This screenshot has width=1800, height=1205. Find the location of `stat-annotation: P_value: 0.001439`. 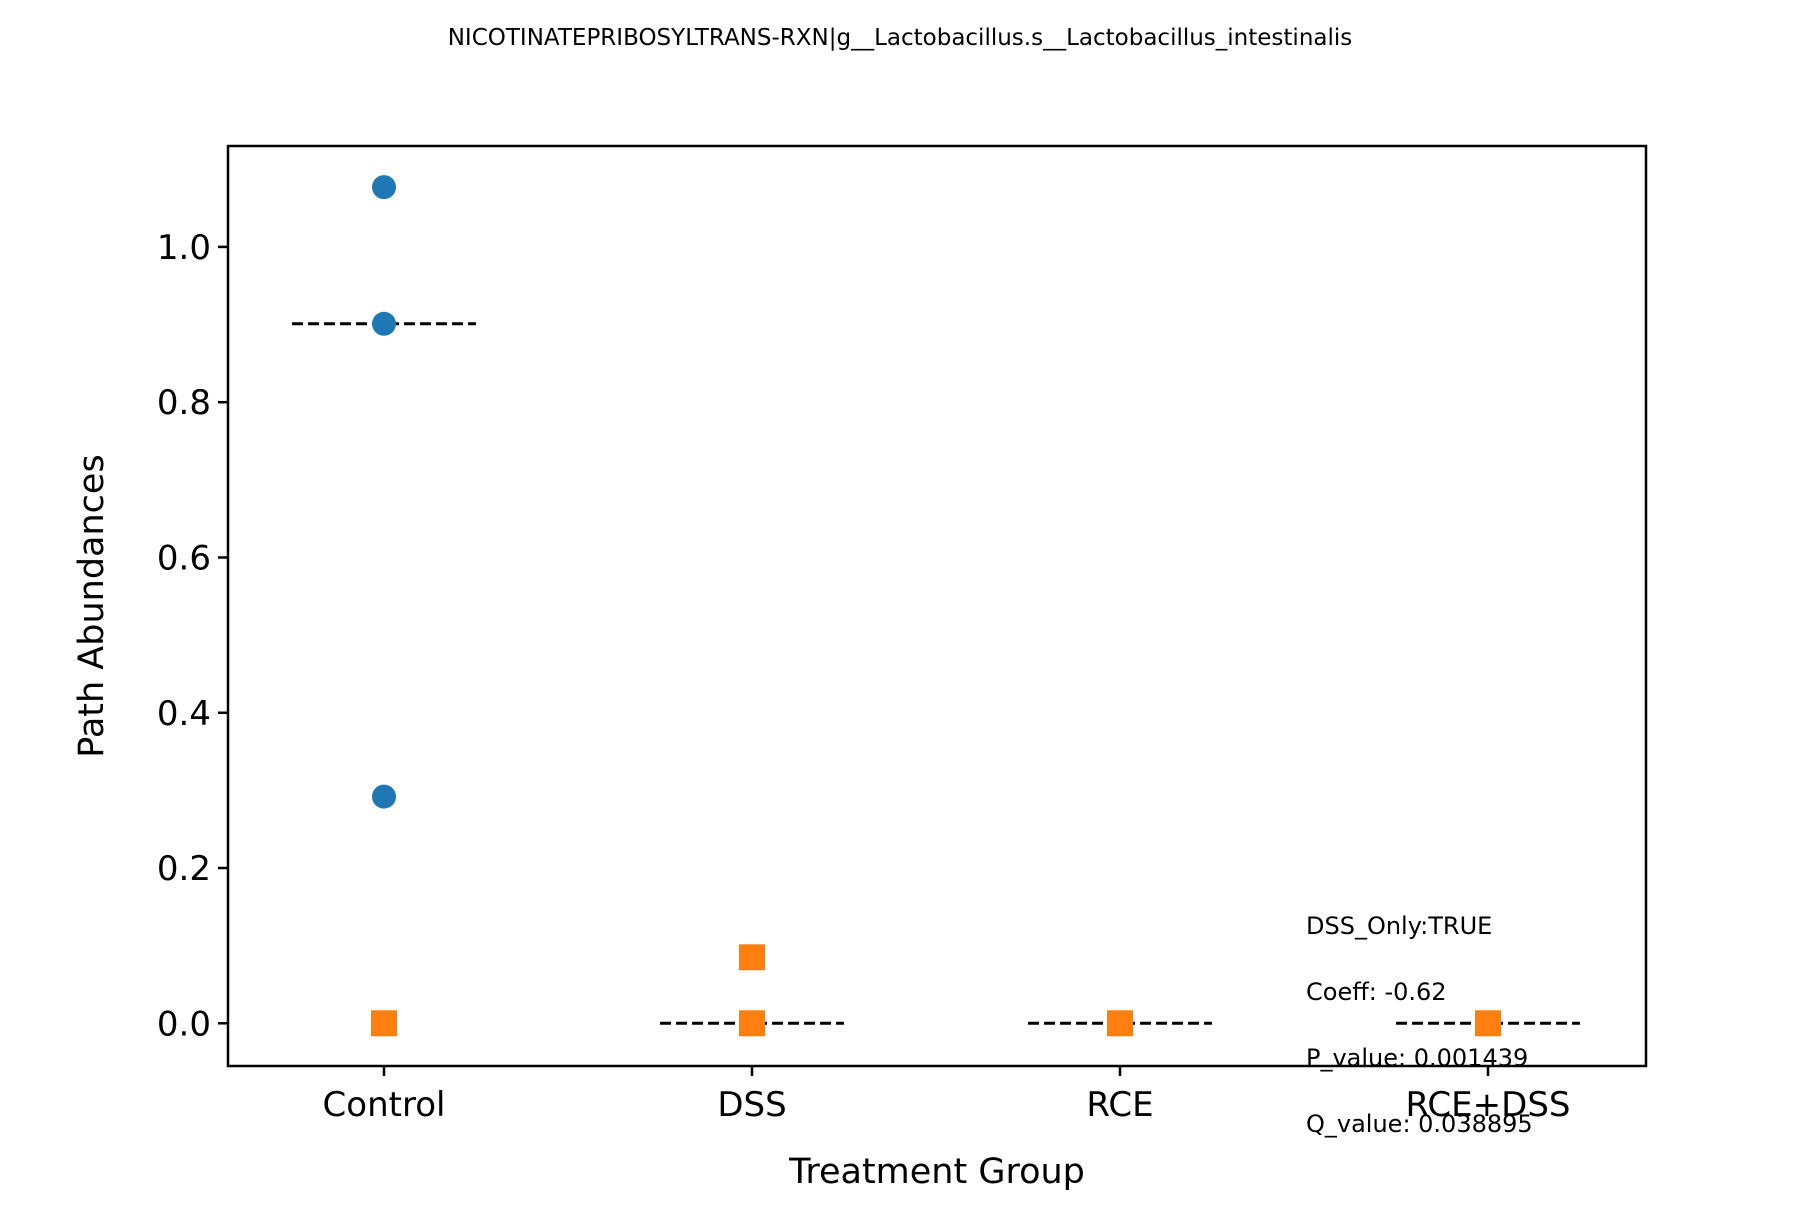

stat-annotation: P_value: 0.001439 is located at coordinates (1417, 1058).